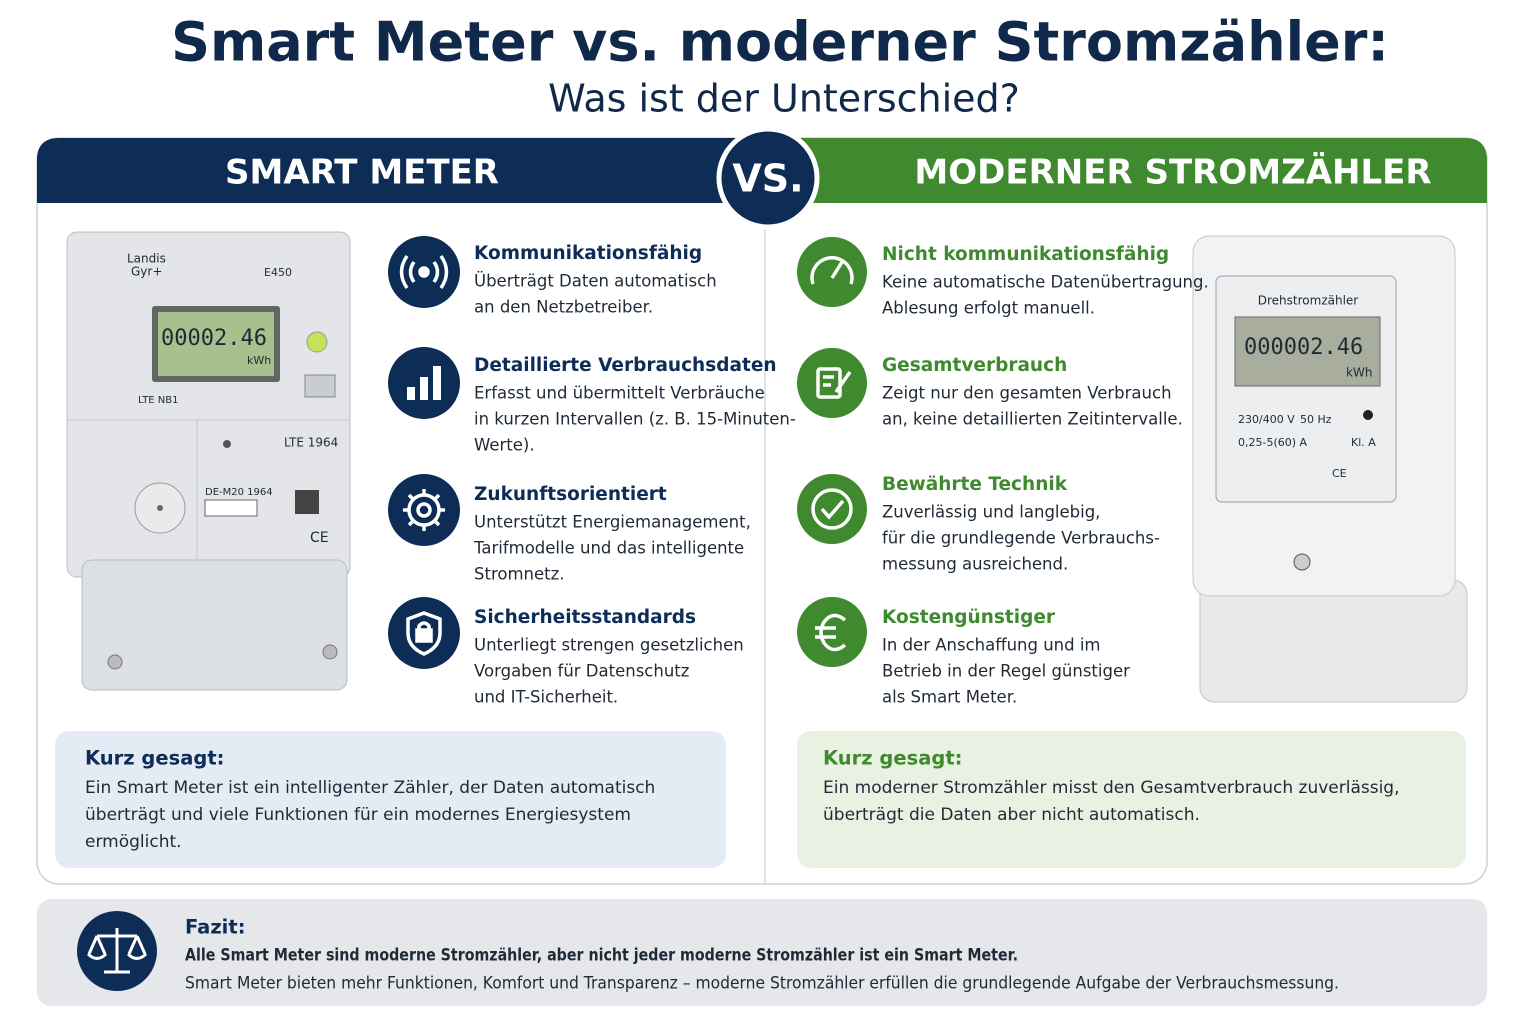 The image size is (1536, 1028). What do you see at coordinates (588, 253) in the screenshot?
I see `feature-title: Kommunikationsfähig` at bounding box center [588, 253].